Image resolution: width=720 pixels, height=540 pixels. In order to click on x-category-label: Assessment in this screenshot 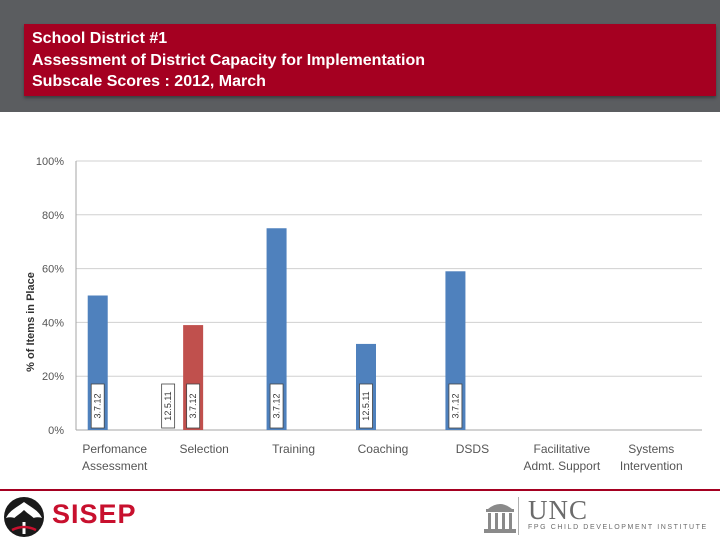, I will do `click(115, 466)`.